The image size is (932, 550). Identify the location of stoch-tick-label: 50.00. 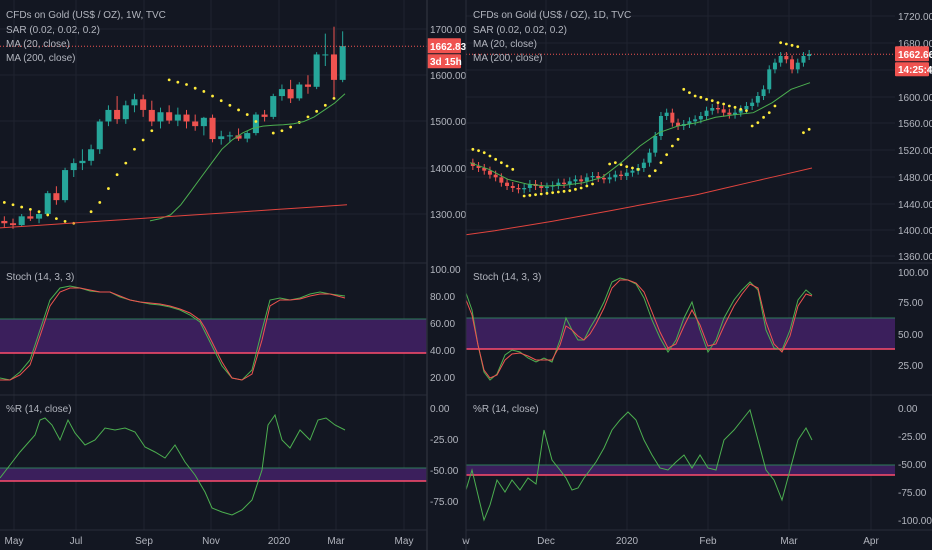
(910, 335).